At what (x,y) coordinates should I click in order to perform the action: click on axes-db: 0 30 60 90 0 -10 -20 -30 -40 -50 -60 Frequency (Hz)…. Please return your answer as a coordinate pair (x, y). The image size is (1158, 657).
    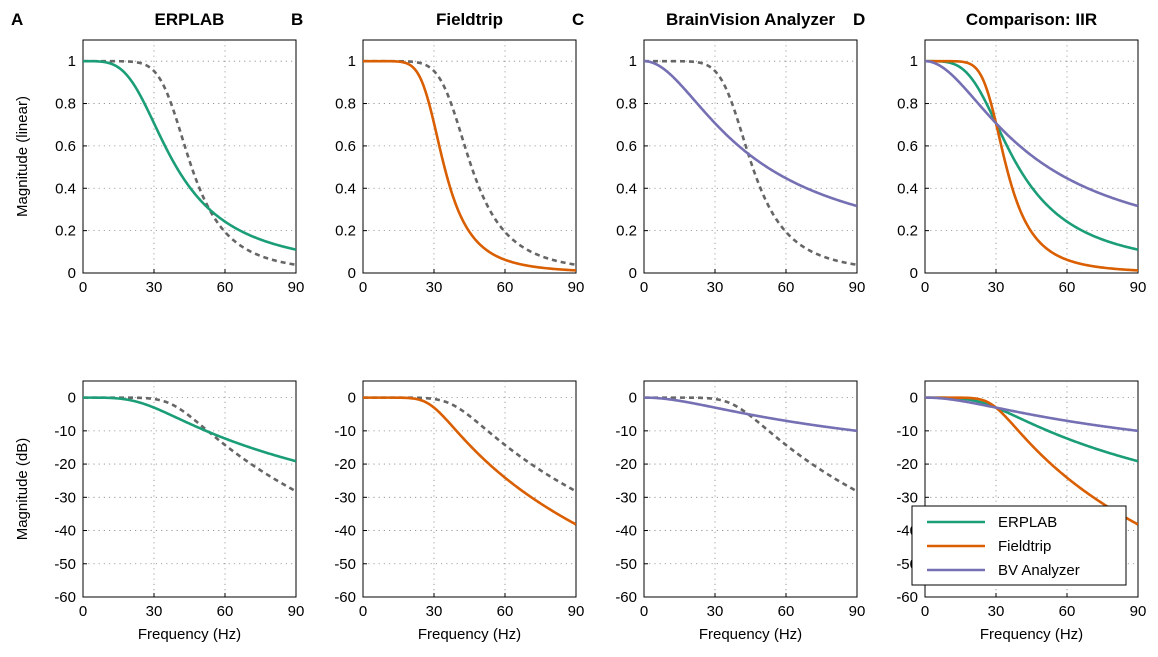
    Looking at the image, I should click on (159, 511).